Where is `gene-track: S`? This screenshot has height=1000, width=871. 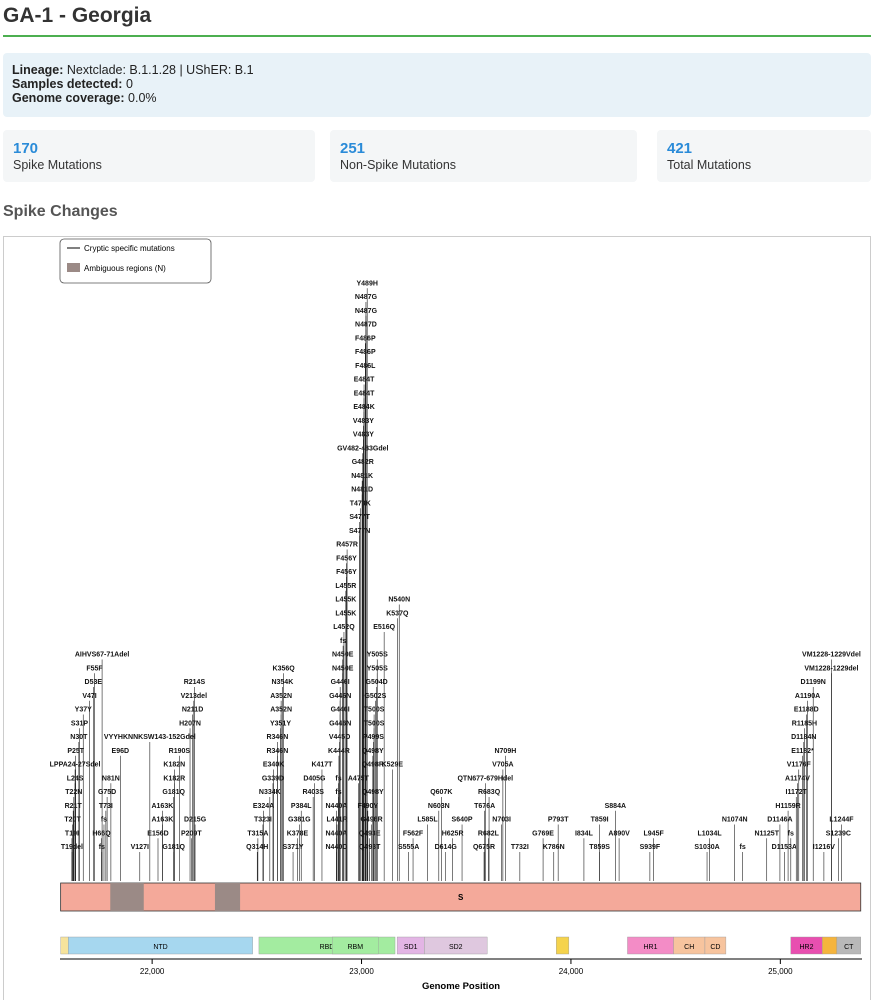
gene-track: S is located at coordinates (461, 897).